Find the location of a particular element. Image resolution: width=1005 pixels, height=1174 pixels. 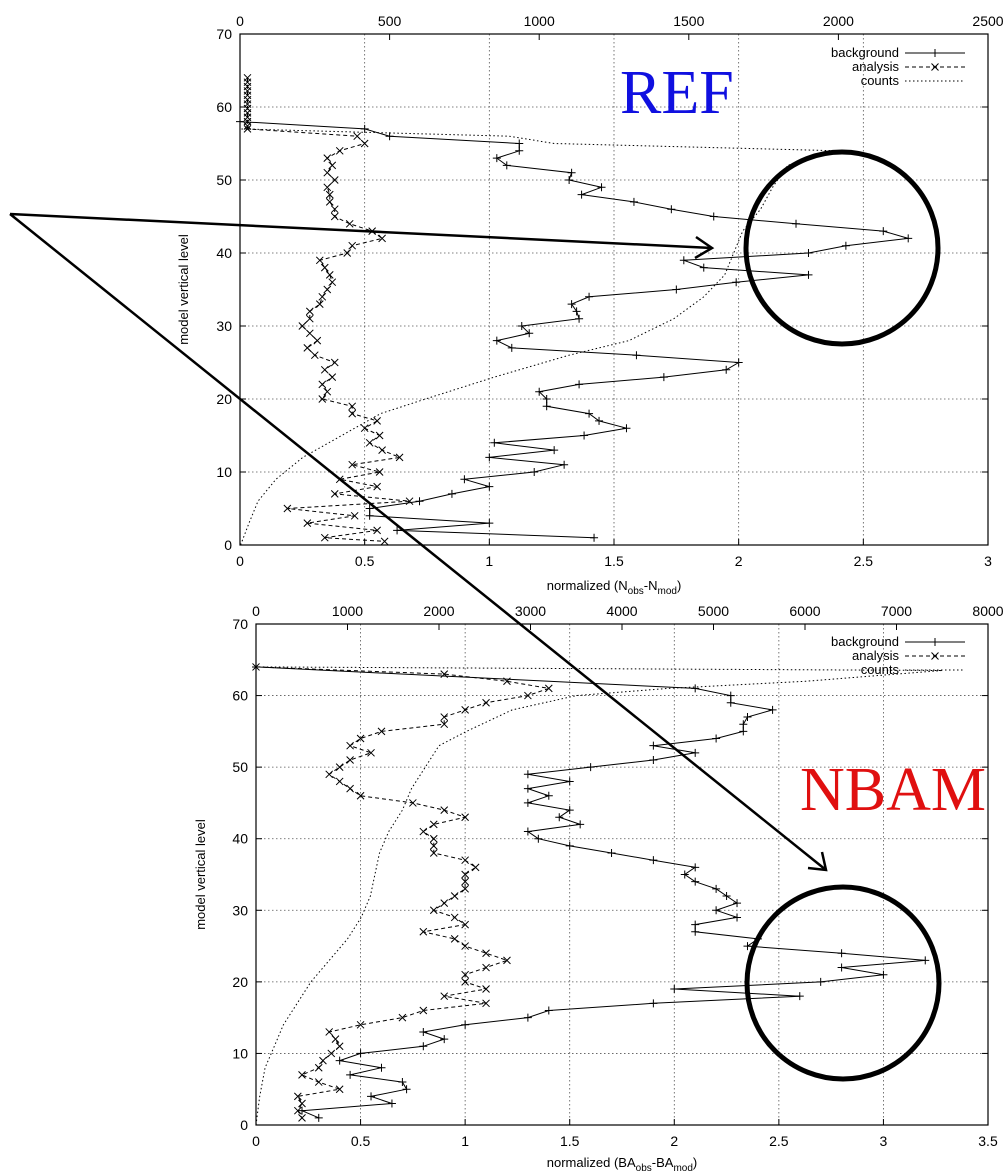

highlight-circle-bottom is located at coordinates (843, 983).